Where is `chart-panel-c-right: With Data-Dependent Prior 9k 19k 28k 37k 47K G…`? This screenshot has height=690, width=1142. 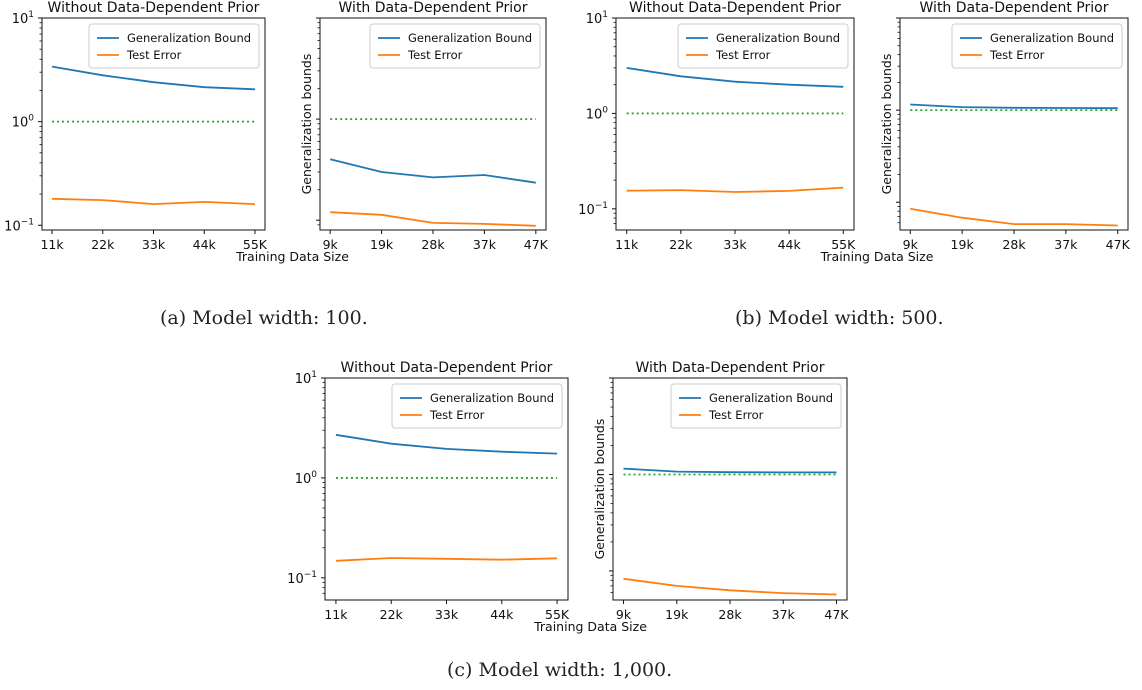
chart-panel-c-right: With Data-Dependent Prior 9k 19k 28k 37k 47K G… is located at coordinates (720, 491).